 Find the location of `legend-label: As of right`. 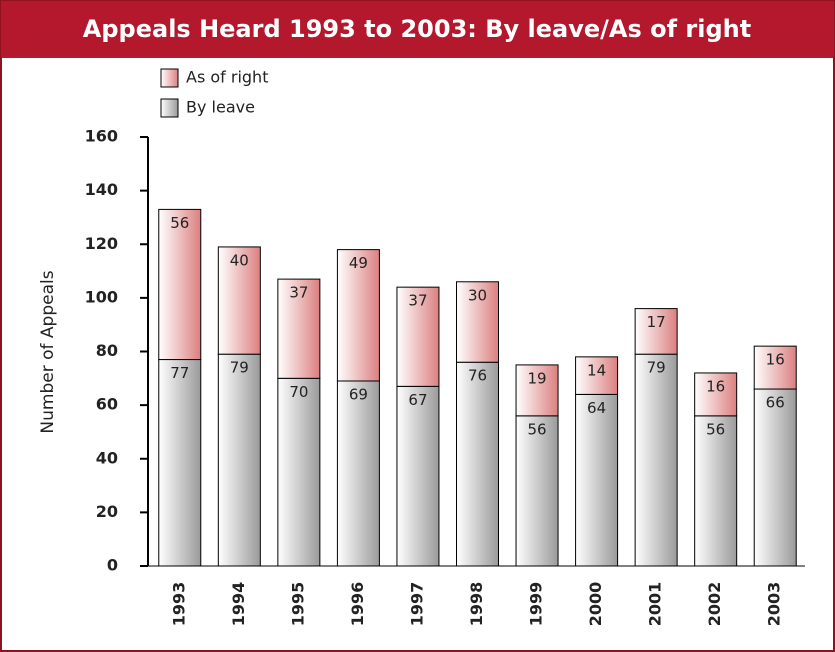

legend-label: As of right is located at coordinates (227, 77).